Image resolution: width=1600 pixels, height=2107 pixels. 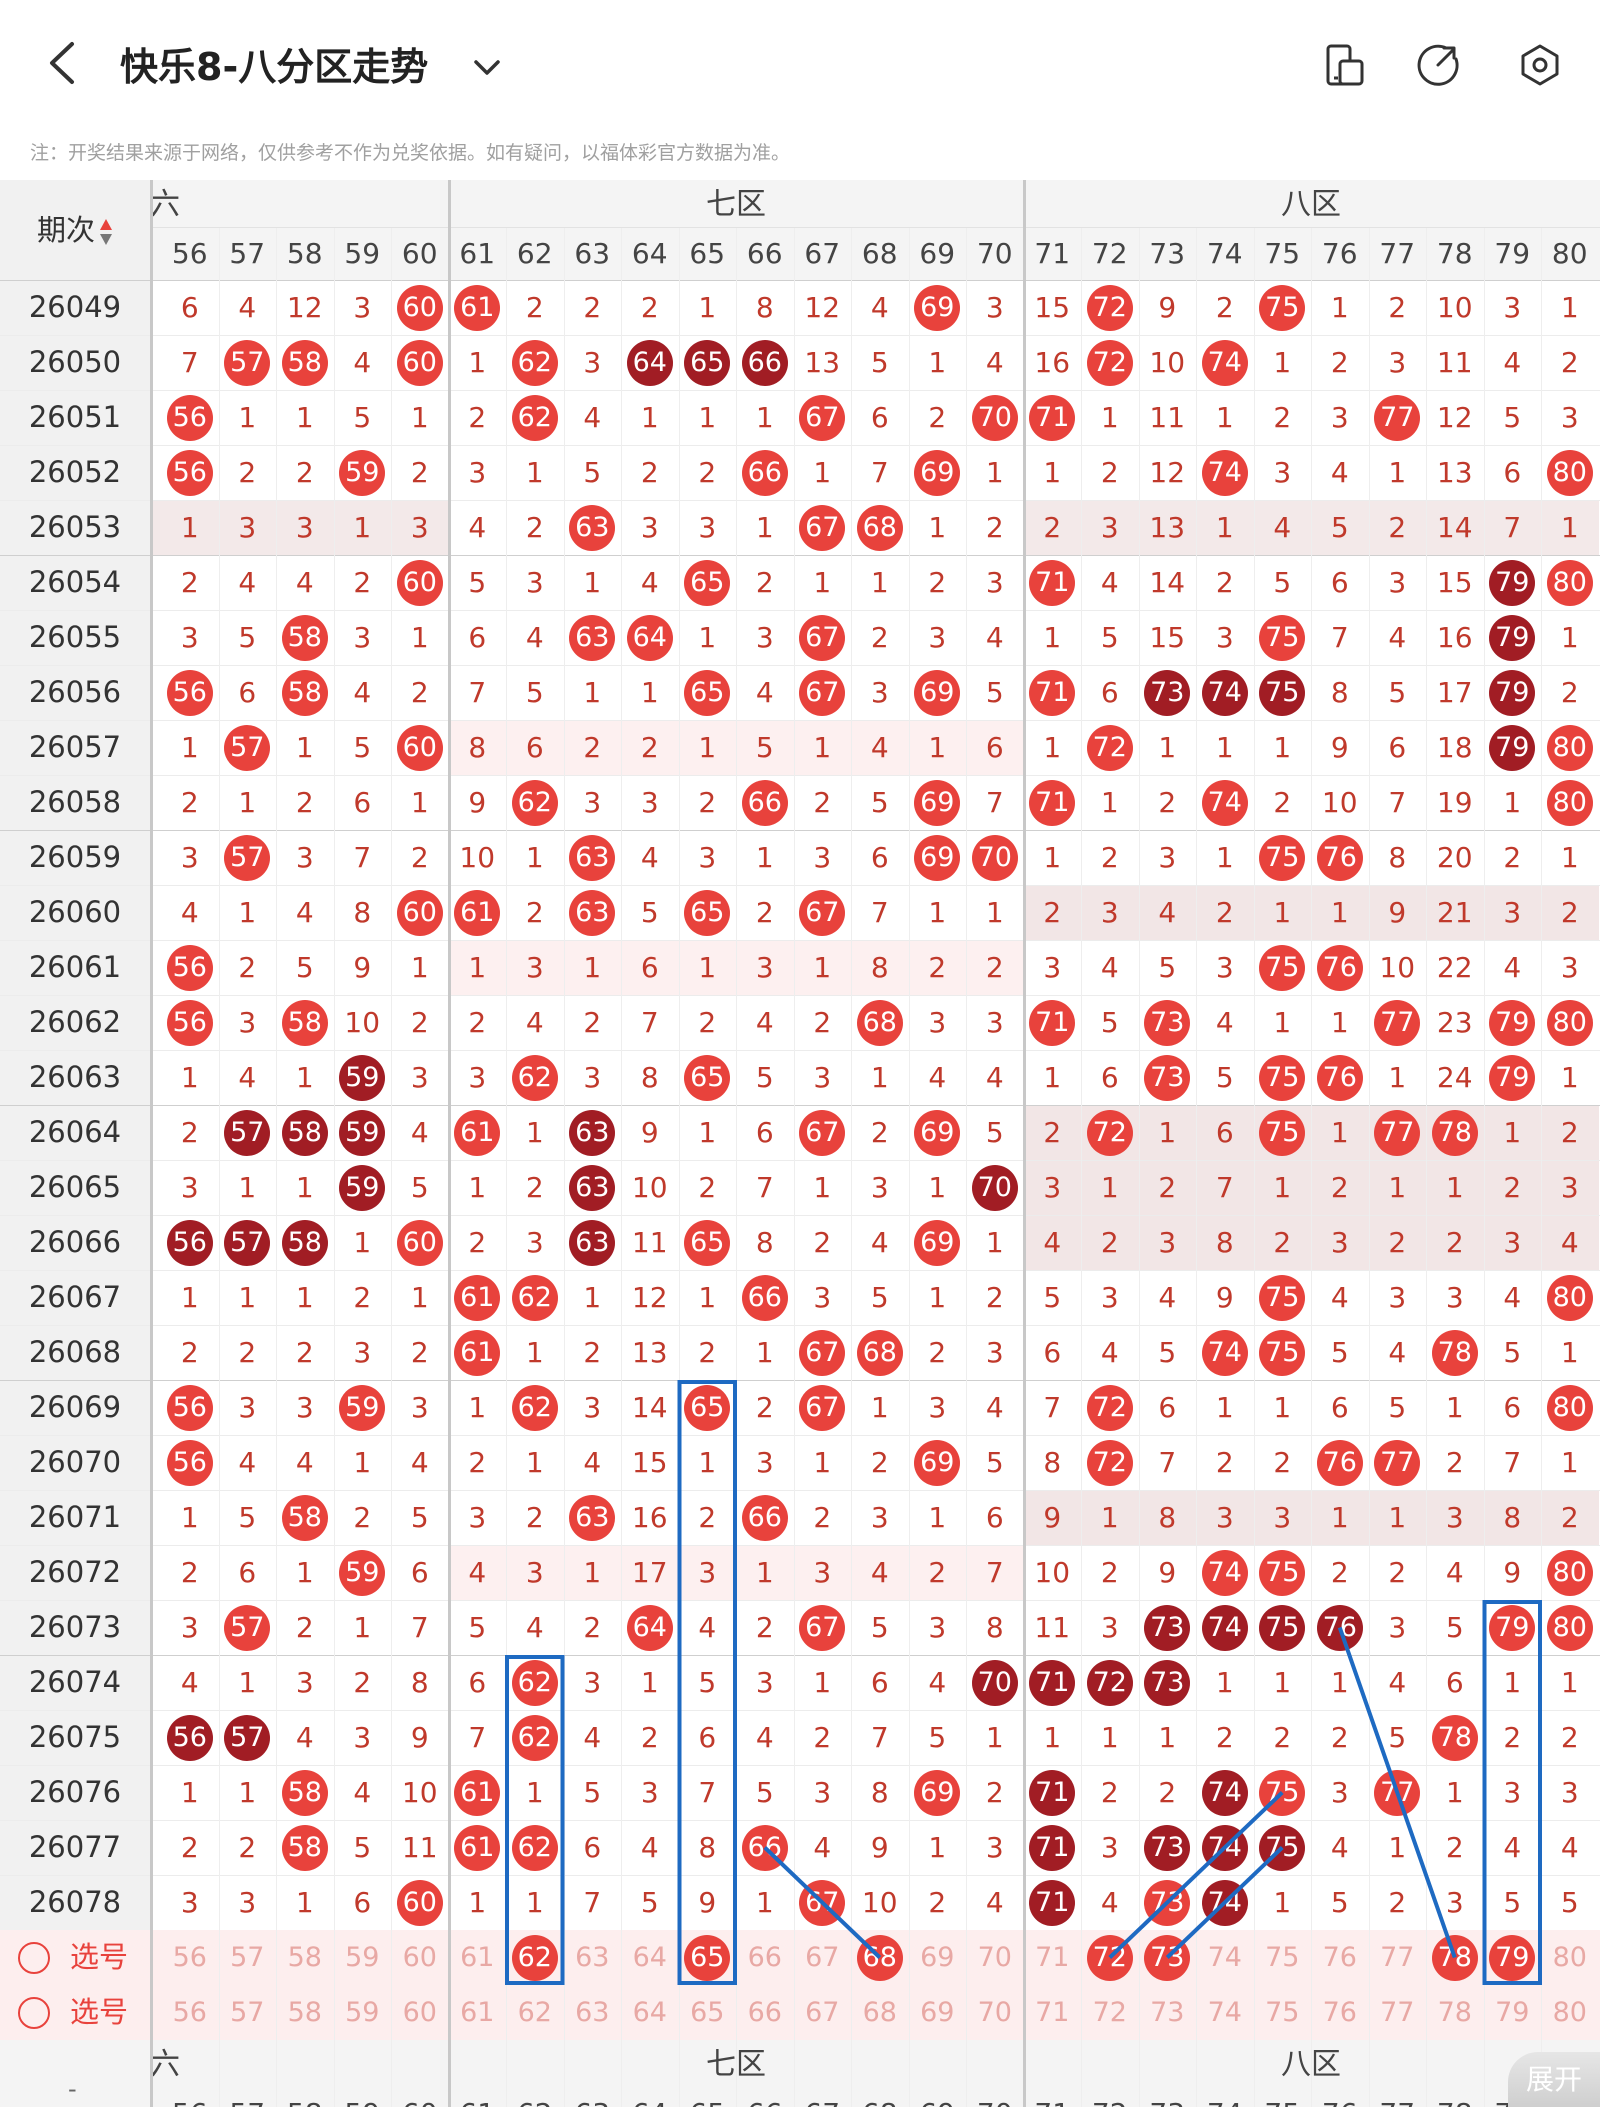 I want to click on winning-number-ball: 63, so click(x=592, y=1242).